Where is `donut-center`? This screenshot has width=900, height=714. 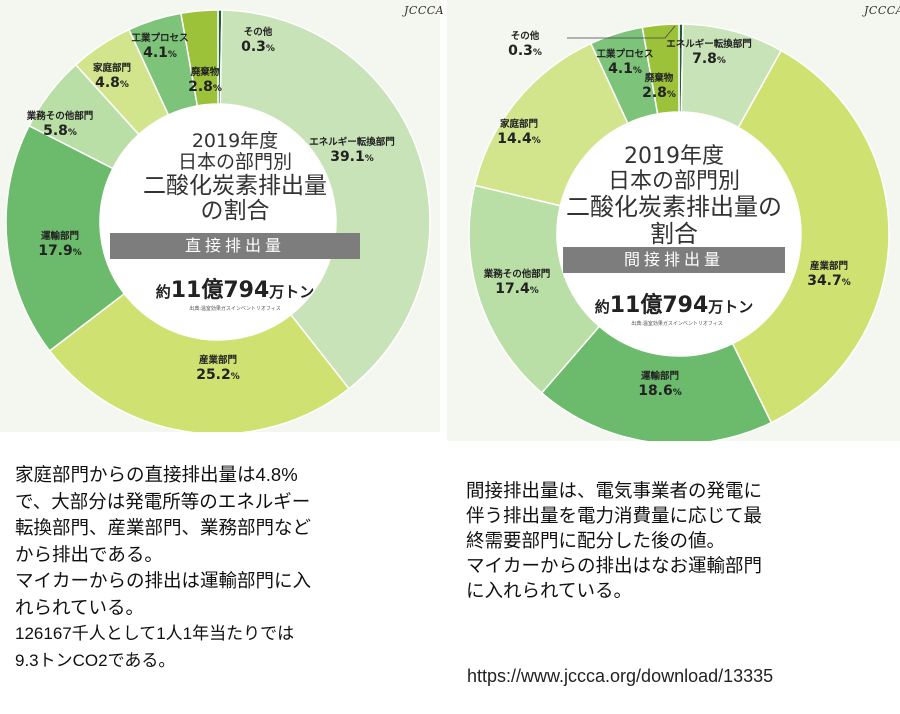
donut-center is located at coordinates (218, 222).